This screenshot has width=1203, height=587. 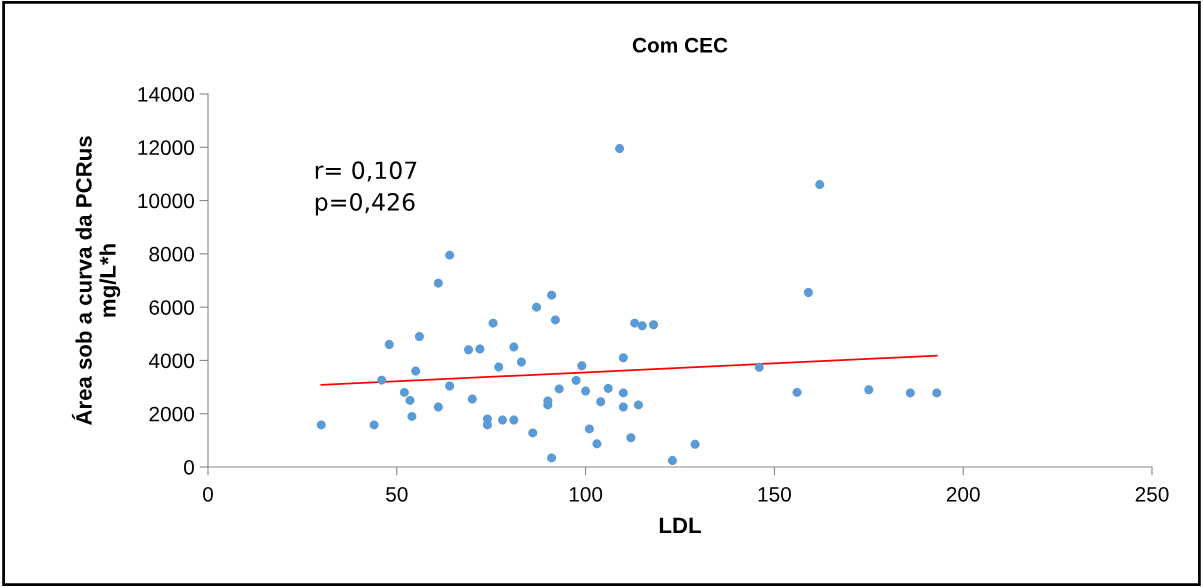 I want to click on y-tick-label: 2000, so click(x=171, y=414).